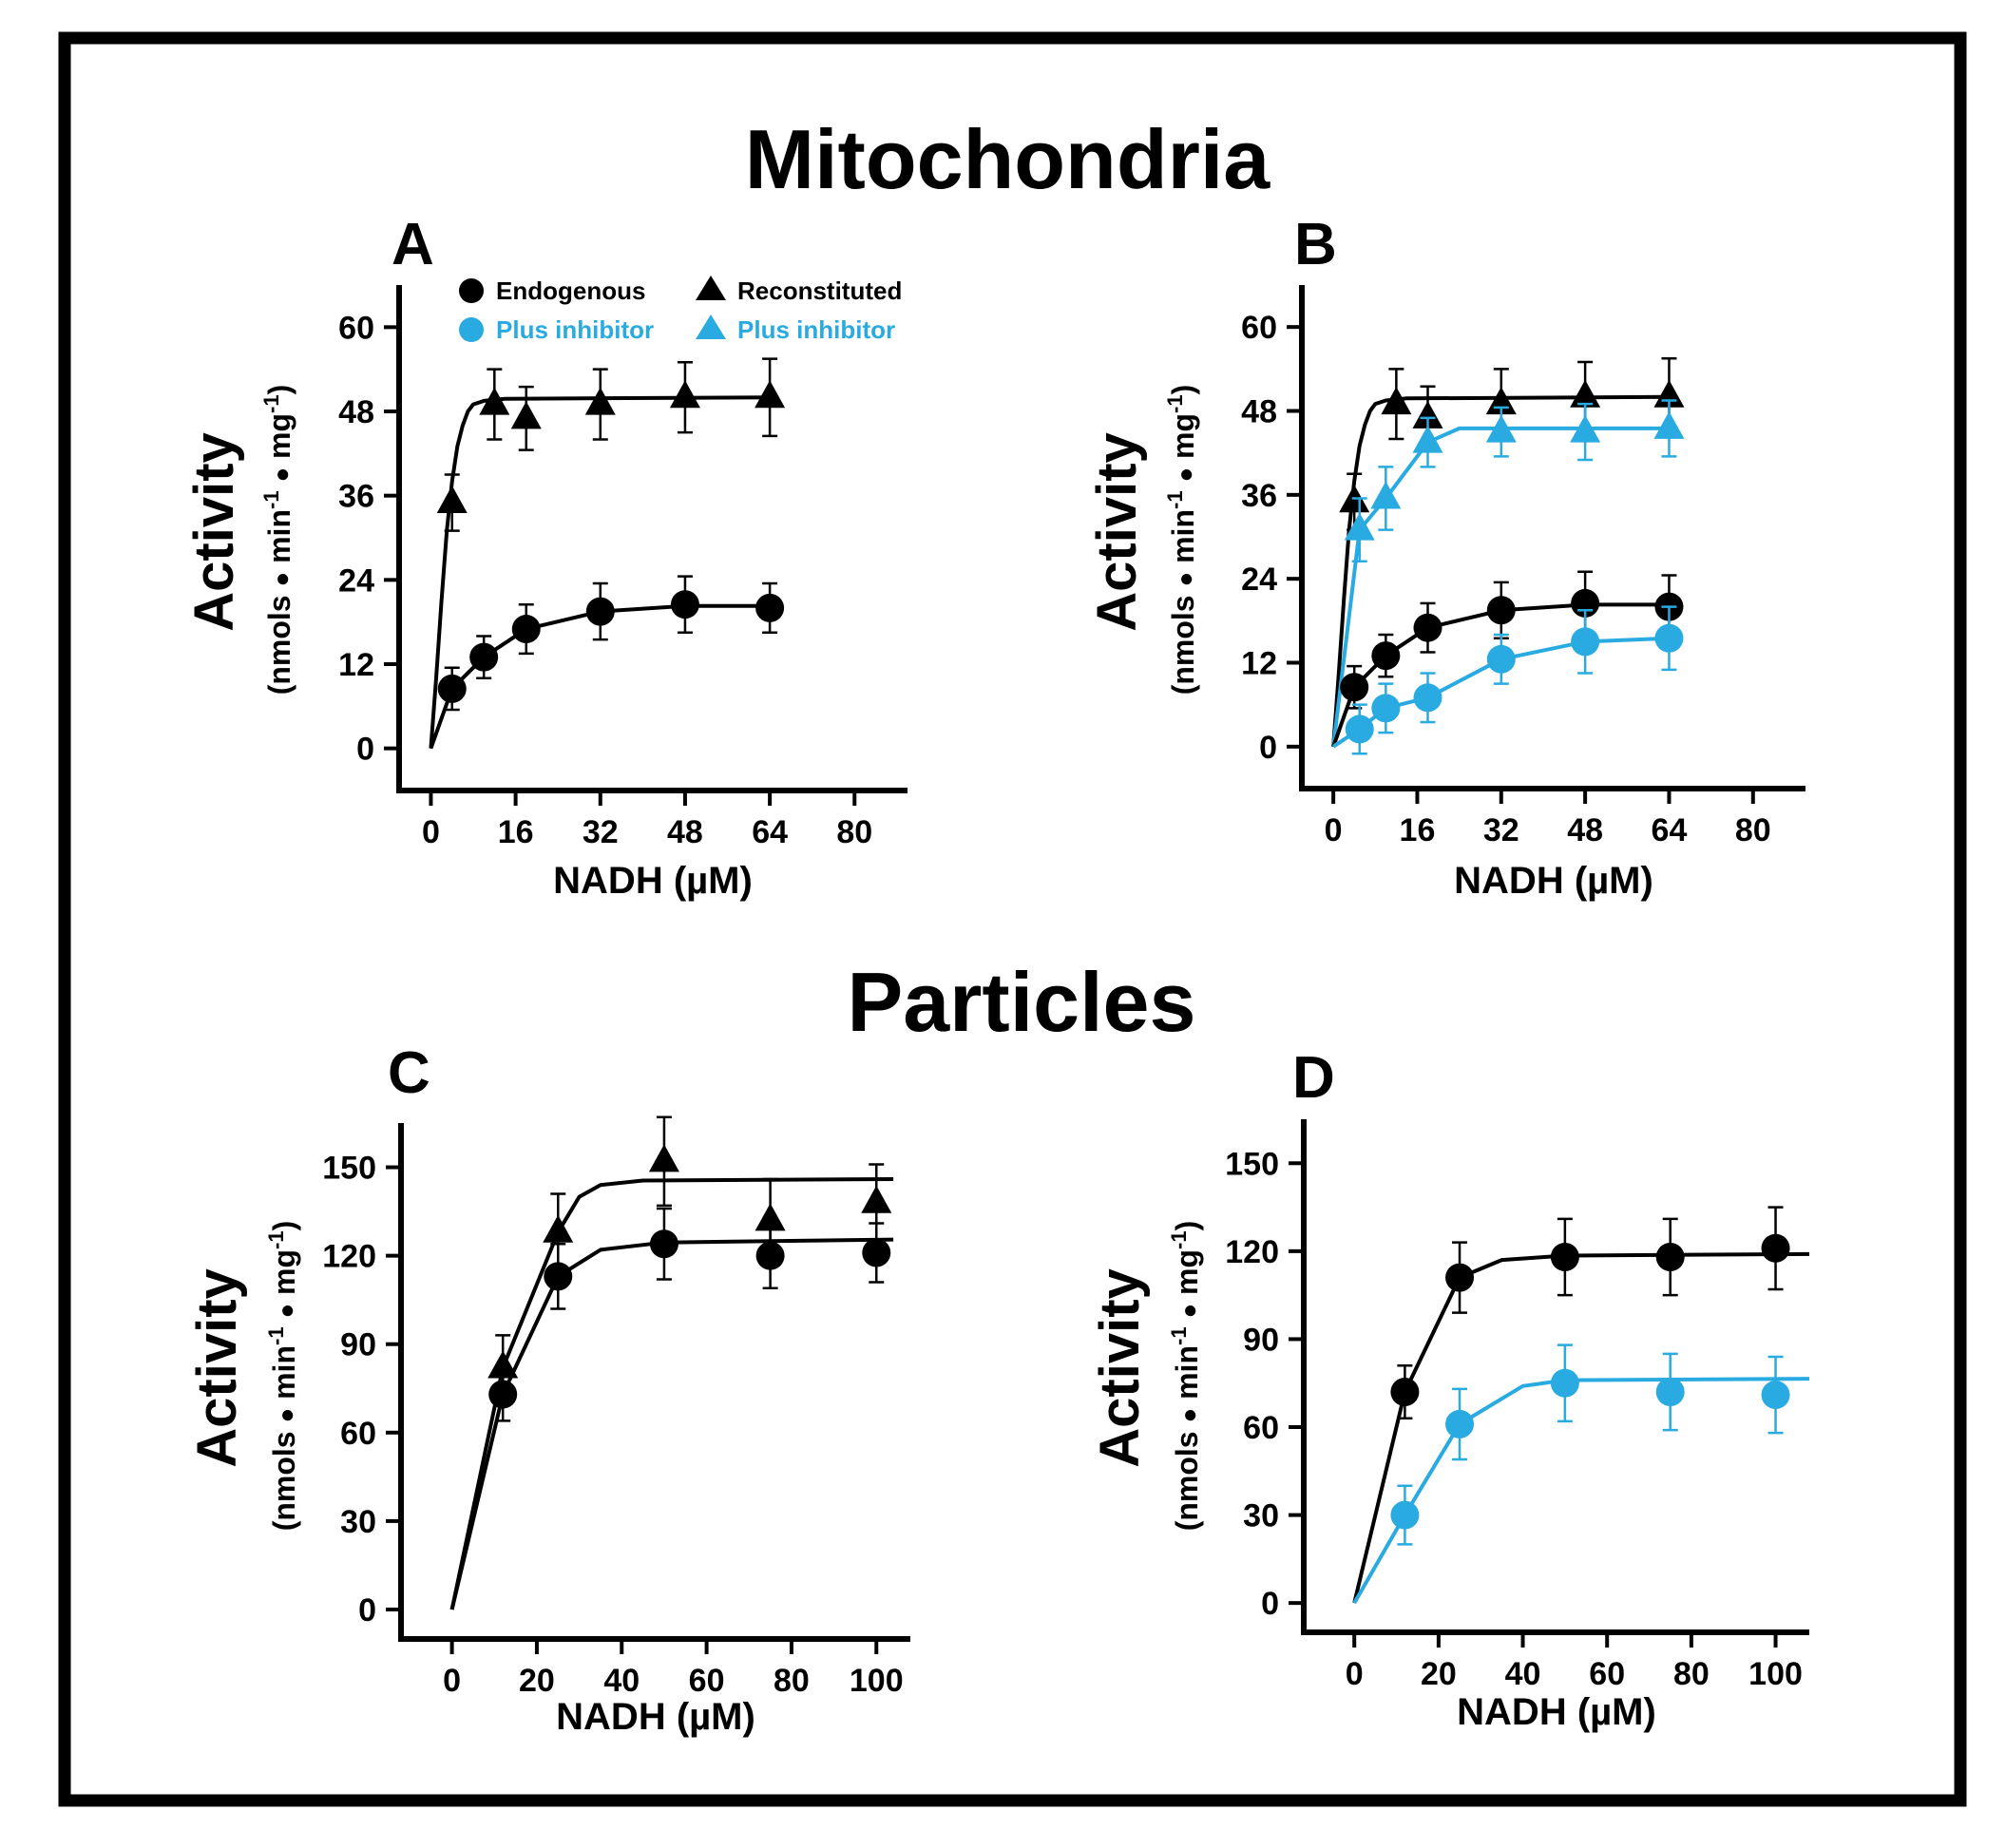 This screenshot has width=2006, height=1848. Describe the element at coordinates (1261, 1340) in the screenshot. I see `y-tick-label: 90` at that location.